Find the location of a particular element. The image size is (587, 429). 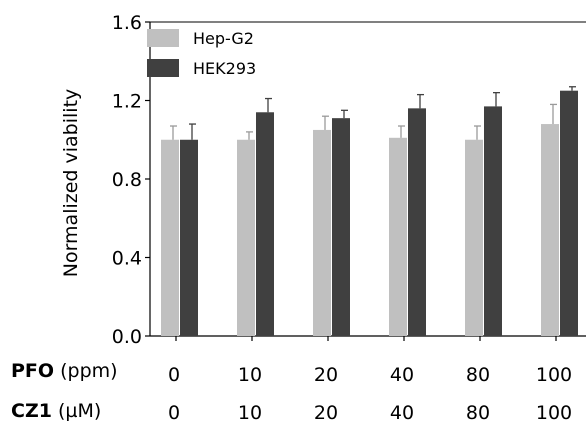

y-tick-label: 0.0 is located at coordinates (127, 337).